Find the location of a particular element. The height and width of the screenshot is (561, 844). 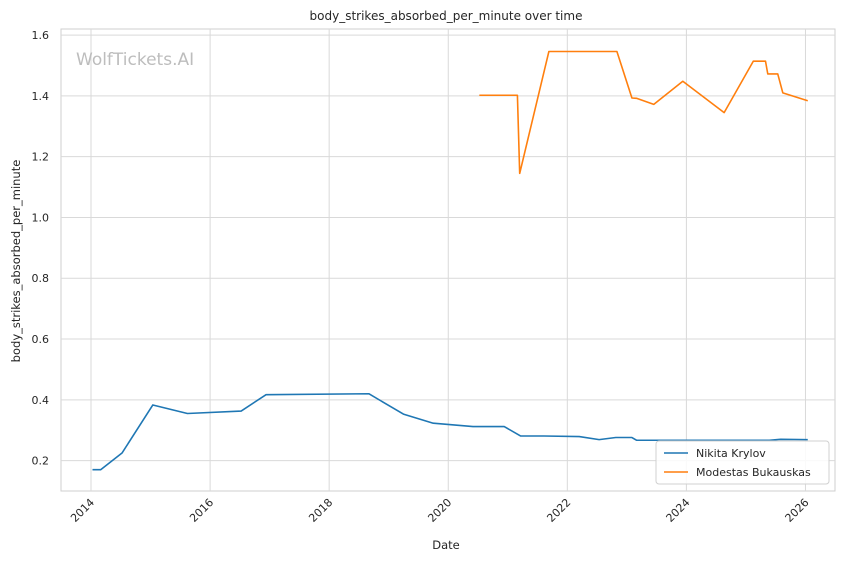

legend: Nikita Krylov Modestas Bukauskas is located at coordinates (742, 462).